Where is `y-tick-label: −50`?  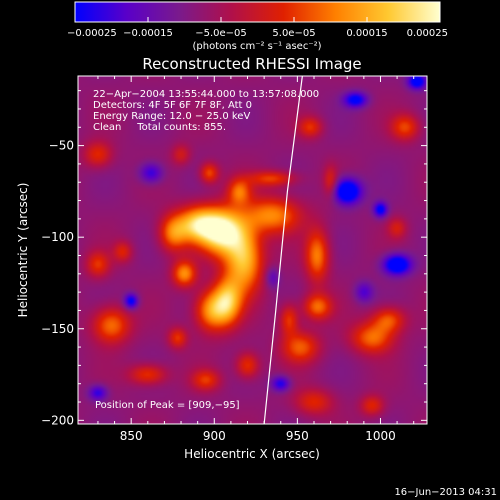 y-tick-label: −50 is located at coordinates (61, 146).